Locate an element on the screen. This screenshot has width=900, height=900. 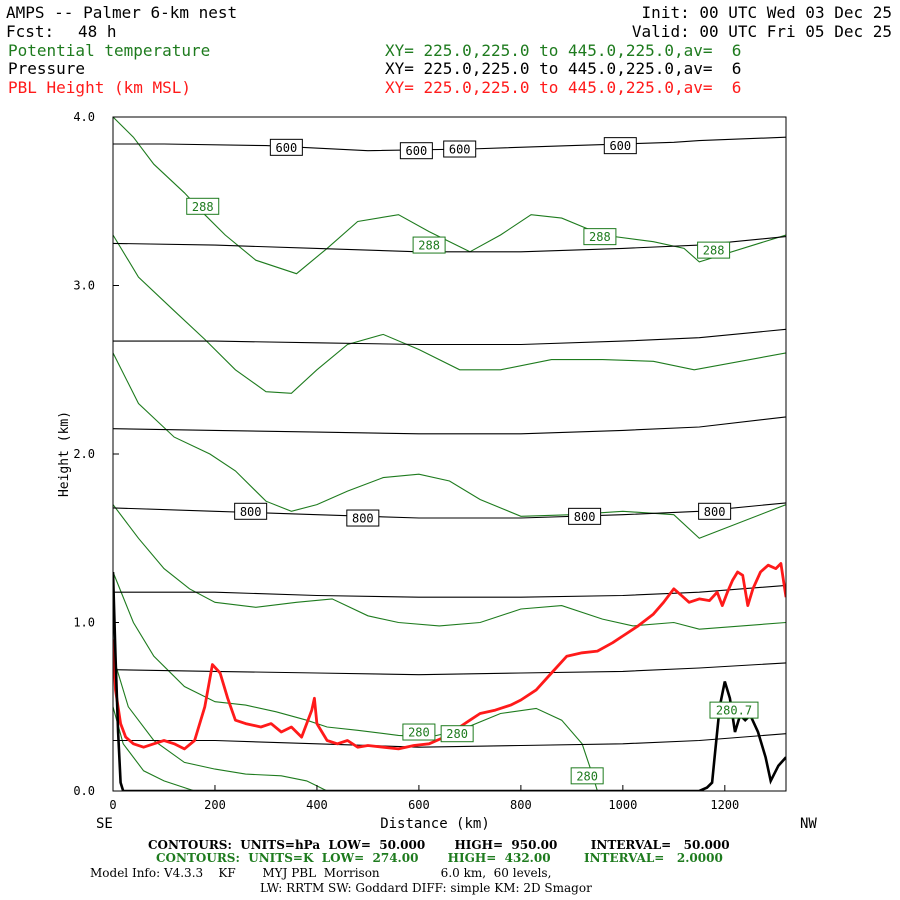
x-tick-label: 400 is located at coordinates (317, 805).